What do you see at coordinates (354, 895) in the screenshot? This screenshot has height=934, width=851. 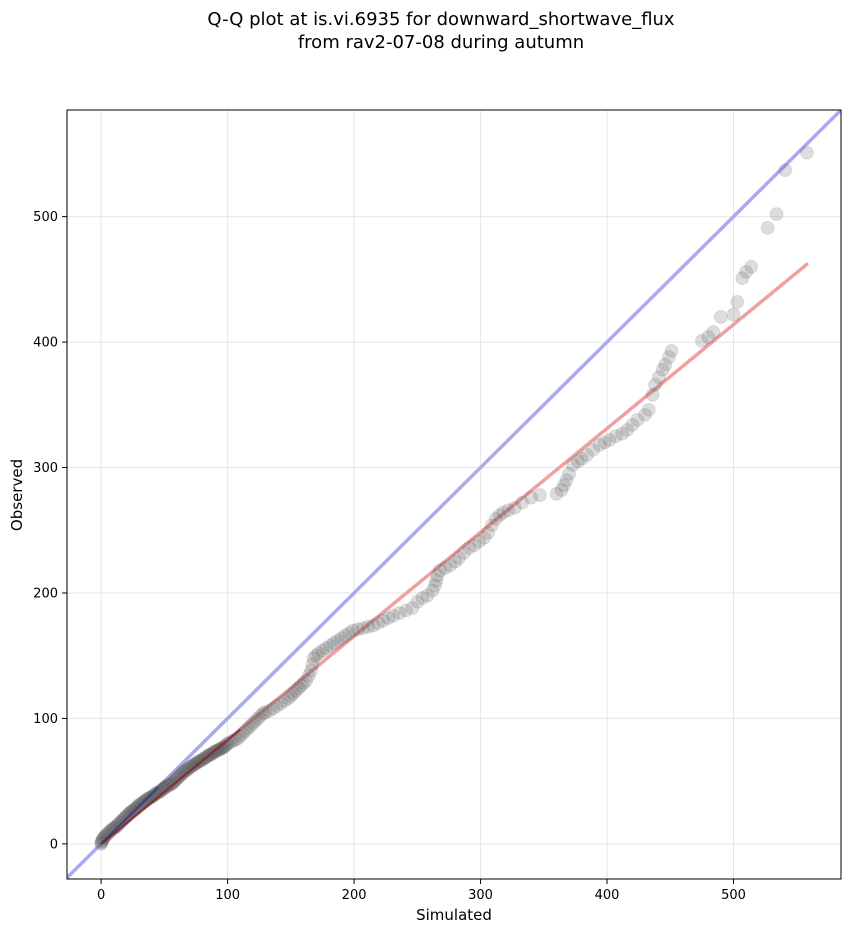 I see `x-tick-label-200: 200` at bounding box center [354, 895].